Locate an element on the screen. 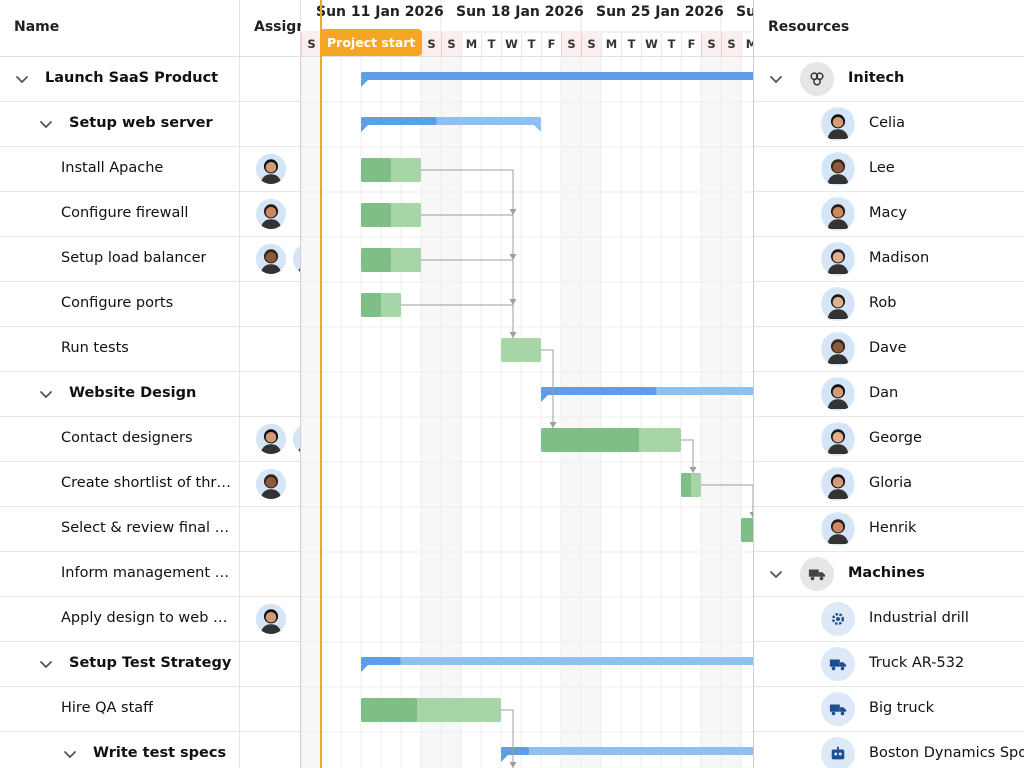 The height and width of the screenshot is (768, 1024). task-bar is located at coordinates (521, 350).